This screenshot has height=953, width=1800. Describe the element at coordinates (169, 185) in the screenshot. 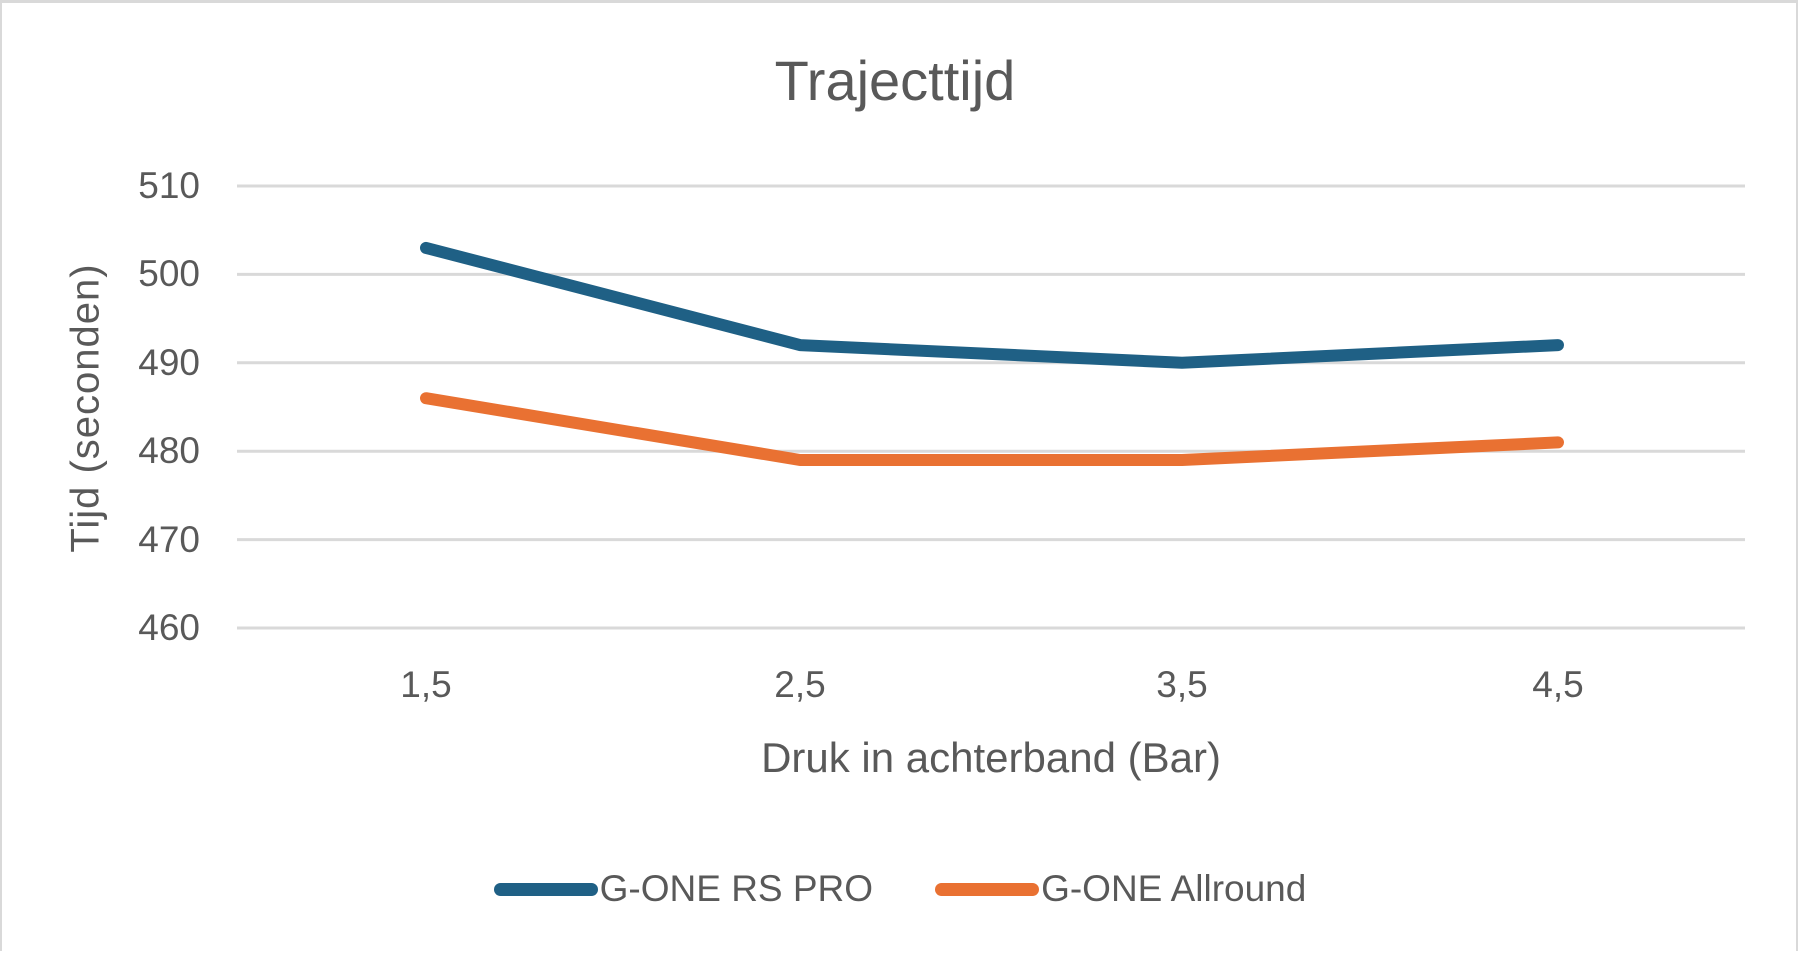

I see `y-tick-label: 510` at that location.